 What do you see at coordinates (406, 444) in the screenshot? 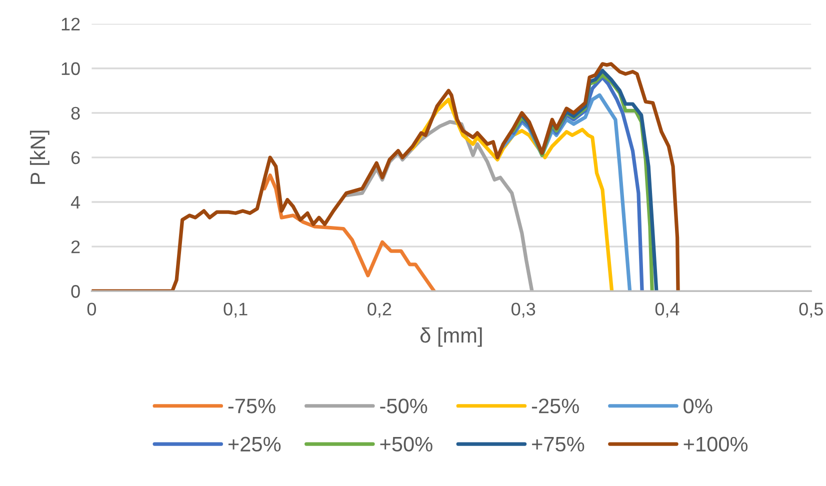
I see `legend-label: +50%` at bounding box center [406, 444].